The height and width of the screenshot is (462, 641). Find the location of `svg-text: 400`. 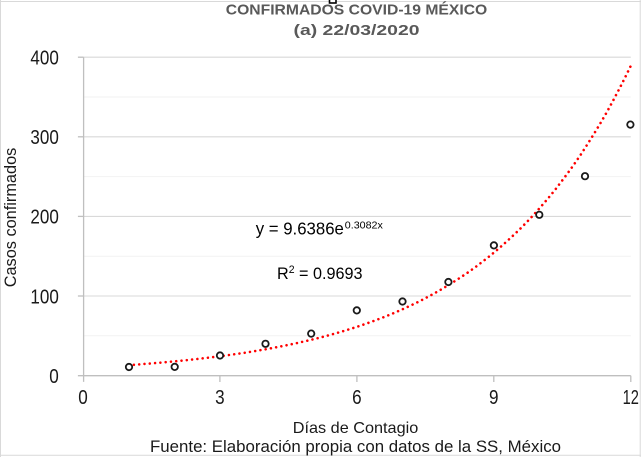

svg-text: 400 is located at coordinates (44, 59).